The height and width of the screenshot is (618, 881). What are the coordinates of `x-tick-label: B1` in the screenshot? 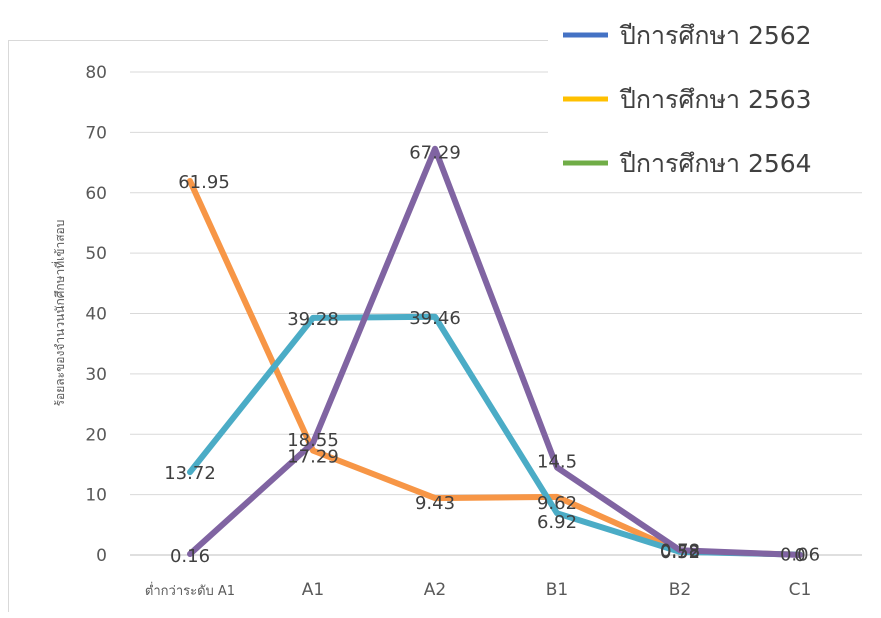 It's located at (557, 590).